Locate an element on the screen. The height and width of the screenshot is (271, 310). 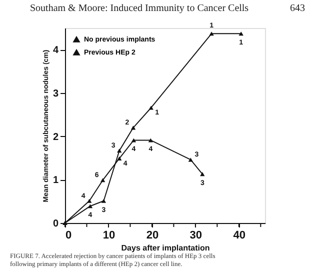
x-tick-label: 0 is located at coordinates (69, 236).